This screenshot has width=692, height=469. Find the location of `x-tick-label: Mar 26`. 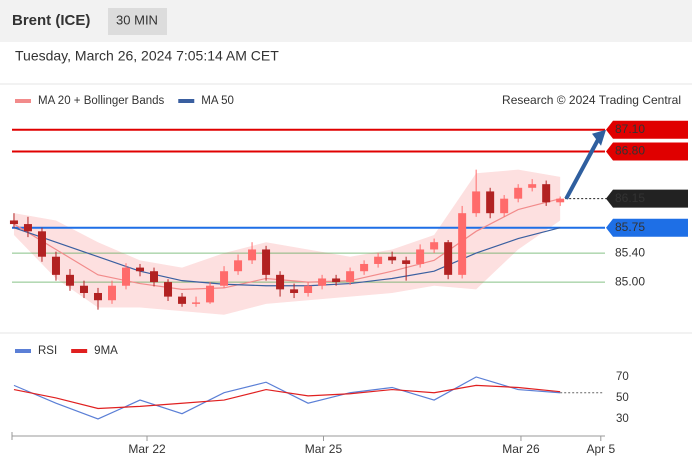

x-tick-label: Mar 26 is located at coordinates (521, 449).